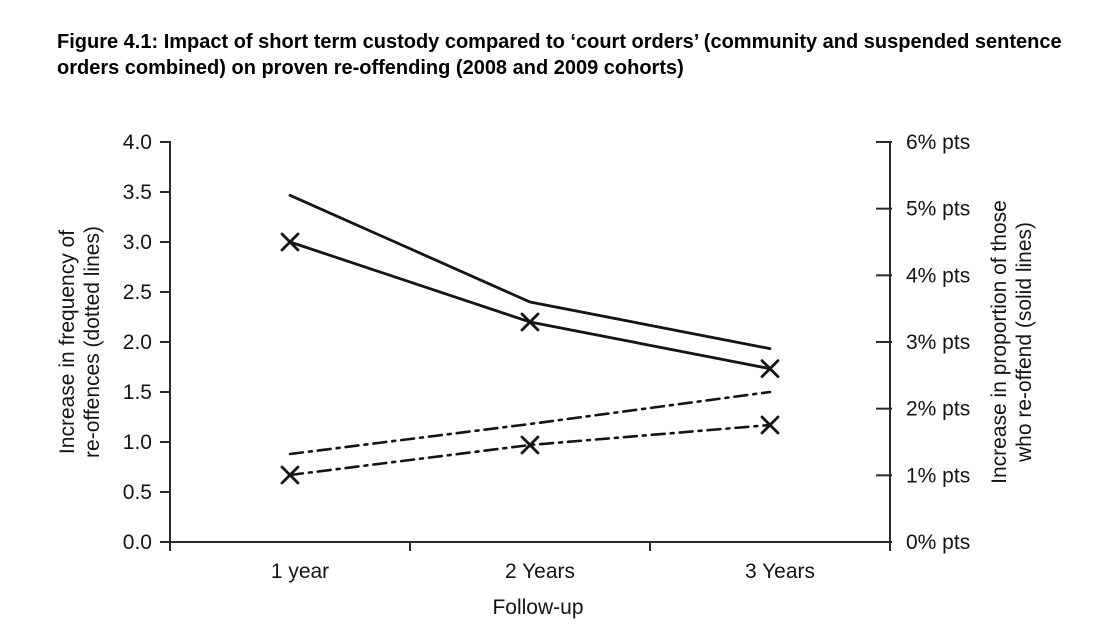 This screenshot has width=1100, height=625. What do you see at coordinates (938, 409) in the screenshot?
I see `y-right-tick-label: 2% pts` at bounding box center [938, 409].